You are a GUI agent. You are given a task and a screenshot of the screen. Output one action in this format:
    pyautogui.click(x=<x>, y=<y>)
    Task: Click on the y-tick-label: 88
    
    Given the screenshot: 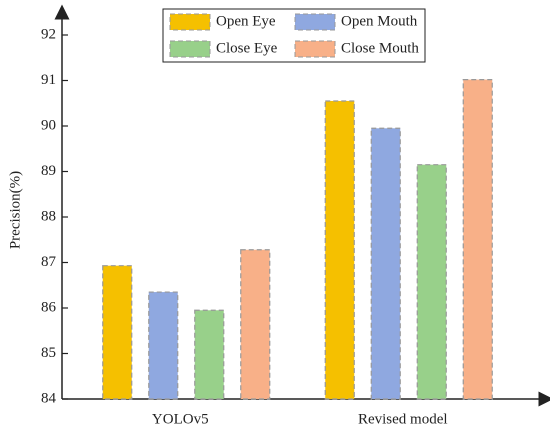 What is the action you would take?
    pyautogui.click(x=48, y=216)
    